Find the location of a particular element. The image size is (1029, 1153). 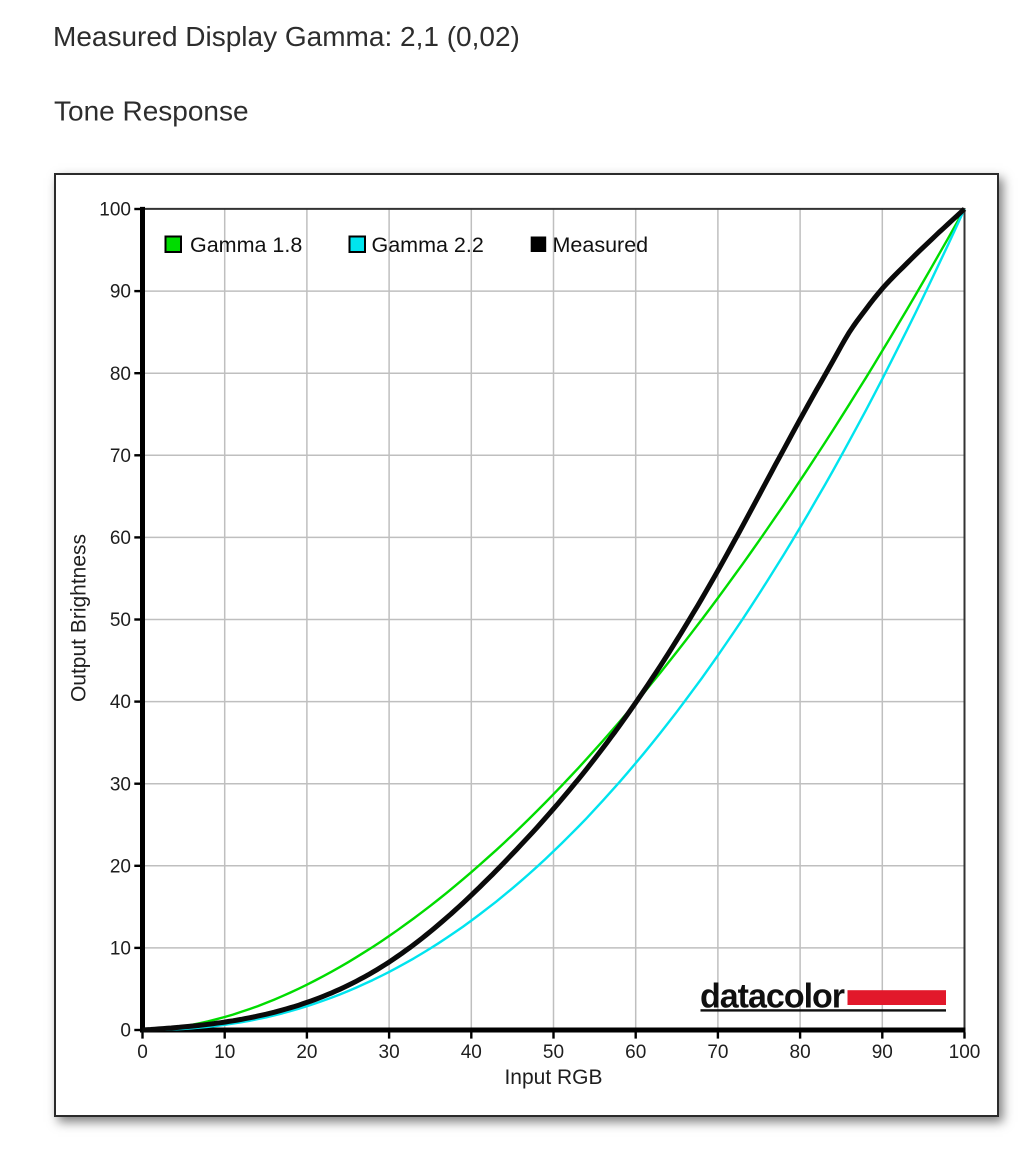

svg-text: Input RGB is located at coordinates (553, 1077).